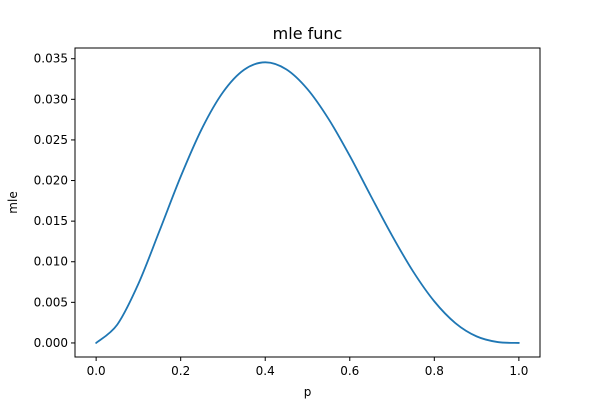 This screenshot has width=600, height=400. I want to click on y-tick-label: 0.005, so click(51, 302).